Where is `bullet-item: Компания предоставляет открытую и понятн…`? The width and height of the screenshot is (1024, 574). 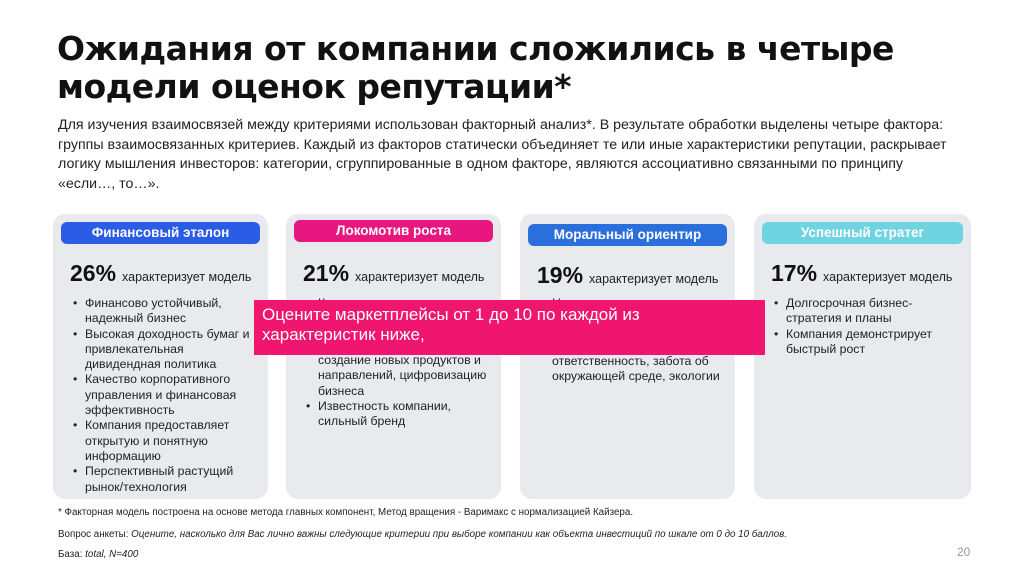 bullet-item: Компания предоставляет открытую и понятн… is located at coordinates (165, 441).